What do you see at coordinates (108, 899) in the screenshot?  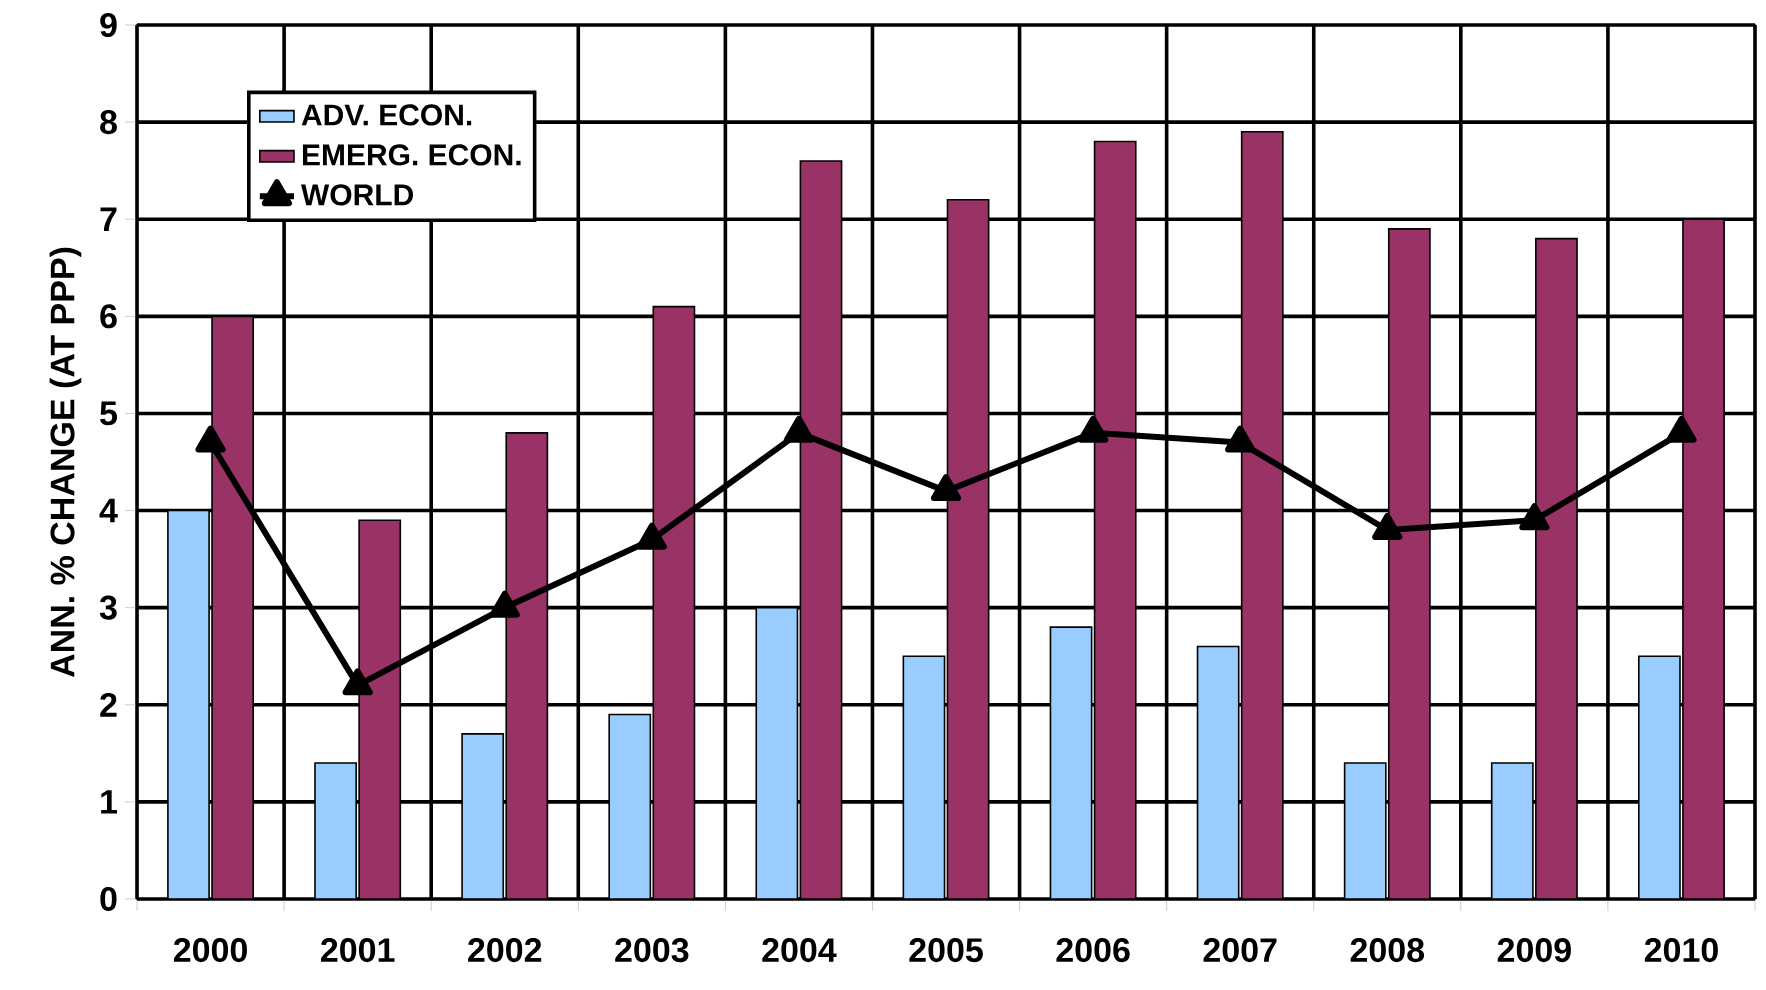 I see `y-tick-label: 0` at bounding box center [108, 899].